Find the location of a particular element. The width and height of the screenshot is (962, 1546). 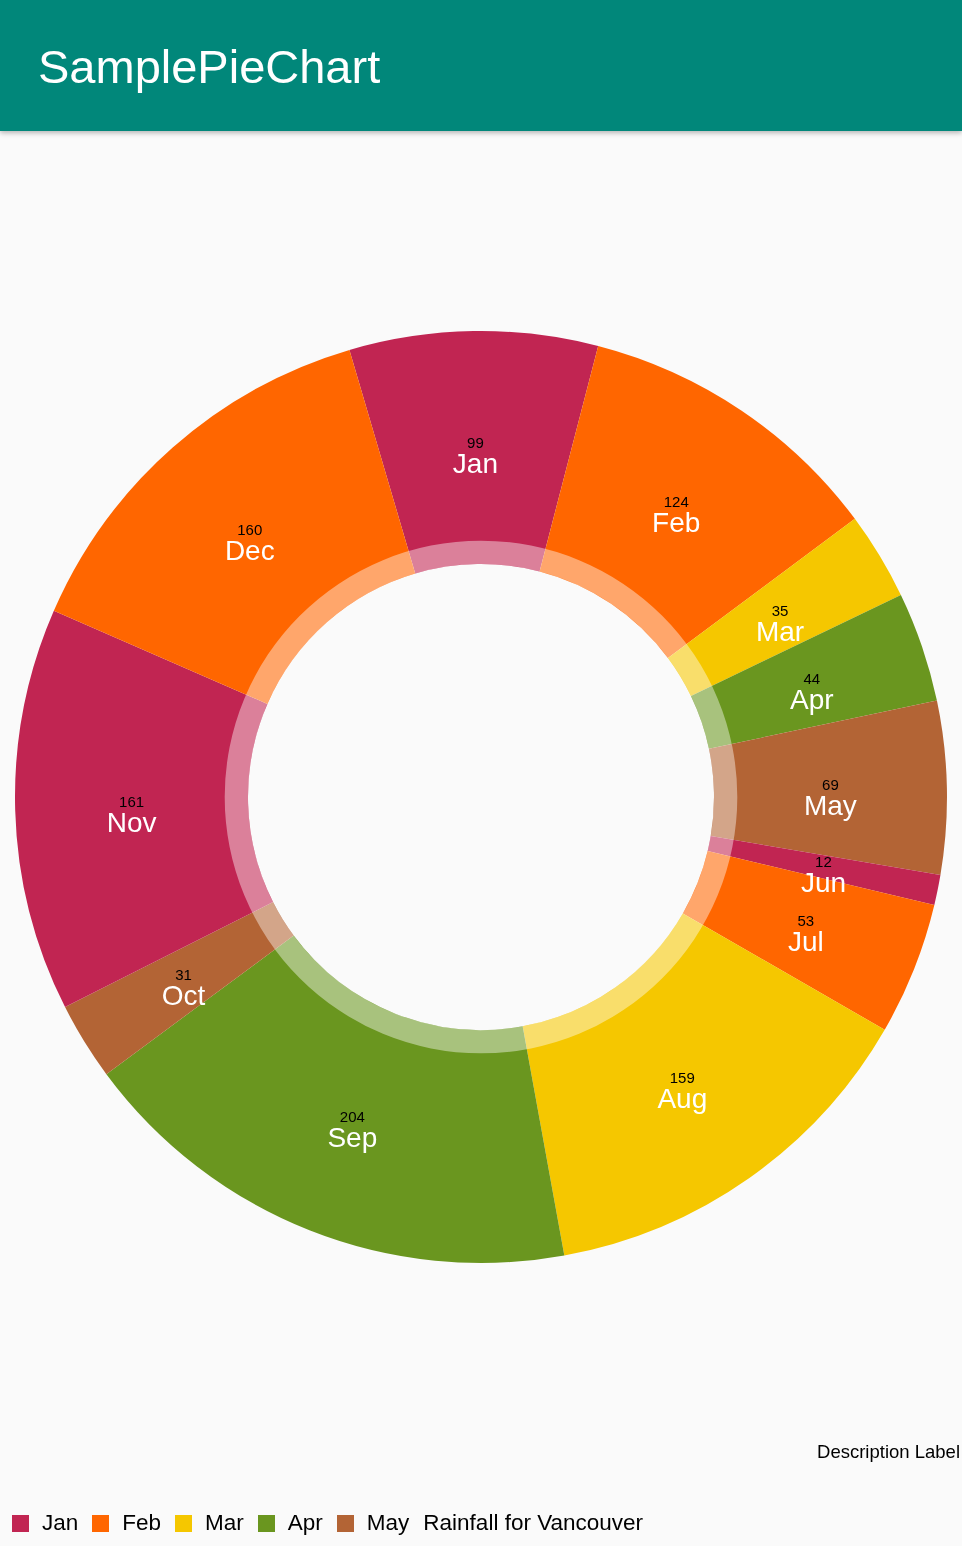

text: Description Label is located at coordinates (888, 1452).